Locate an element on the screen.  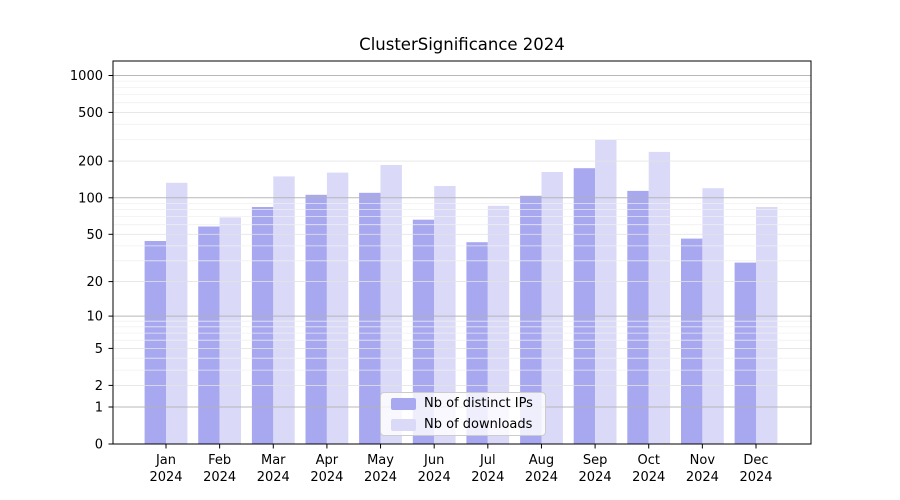
bar-distinct-ips-apr is located at coordinates (316, 319).